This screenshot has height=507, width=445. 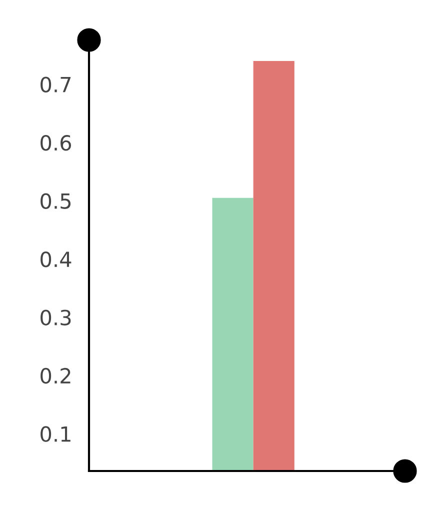 I want to click on y-tick-label: 0.5, so click(x=55, y=201).